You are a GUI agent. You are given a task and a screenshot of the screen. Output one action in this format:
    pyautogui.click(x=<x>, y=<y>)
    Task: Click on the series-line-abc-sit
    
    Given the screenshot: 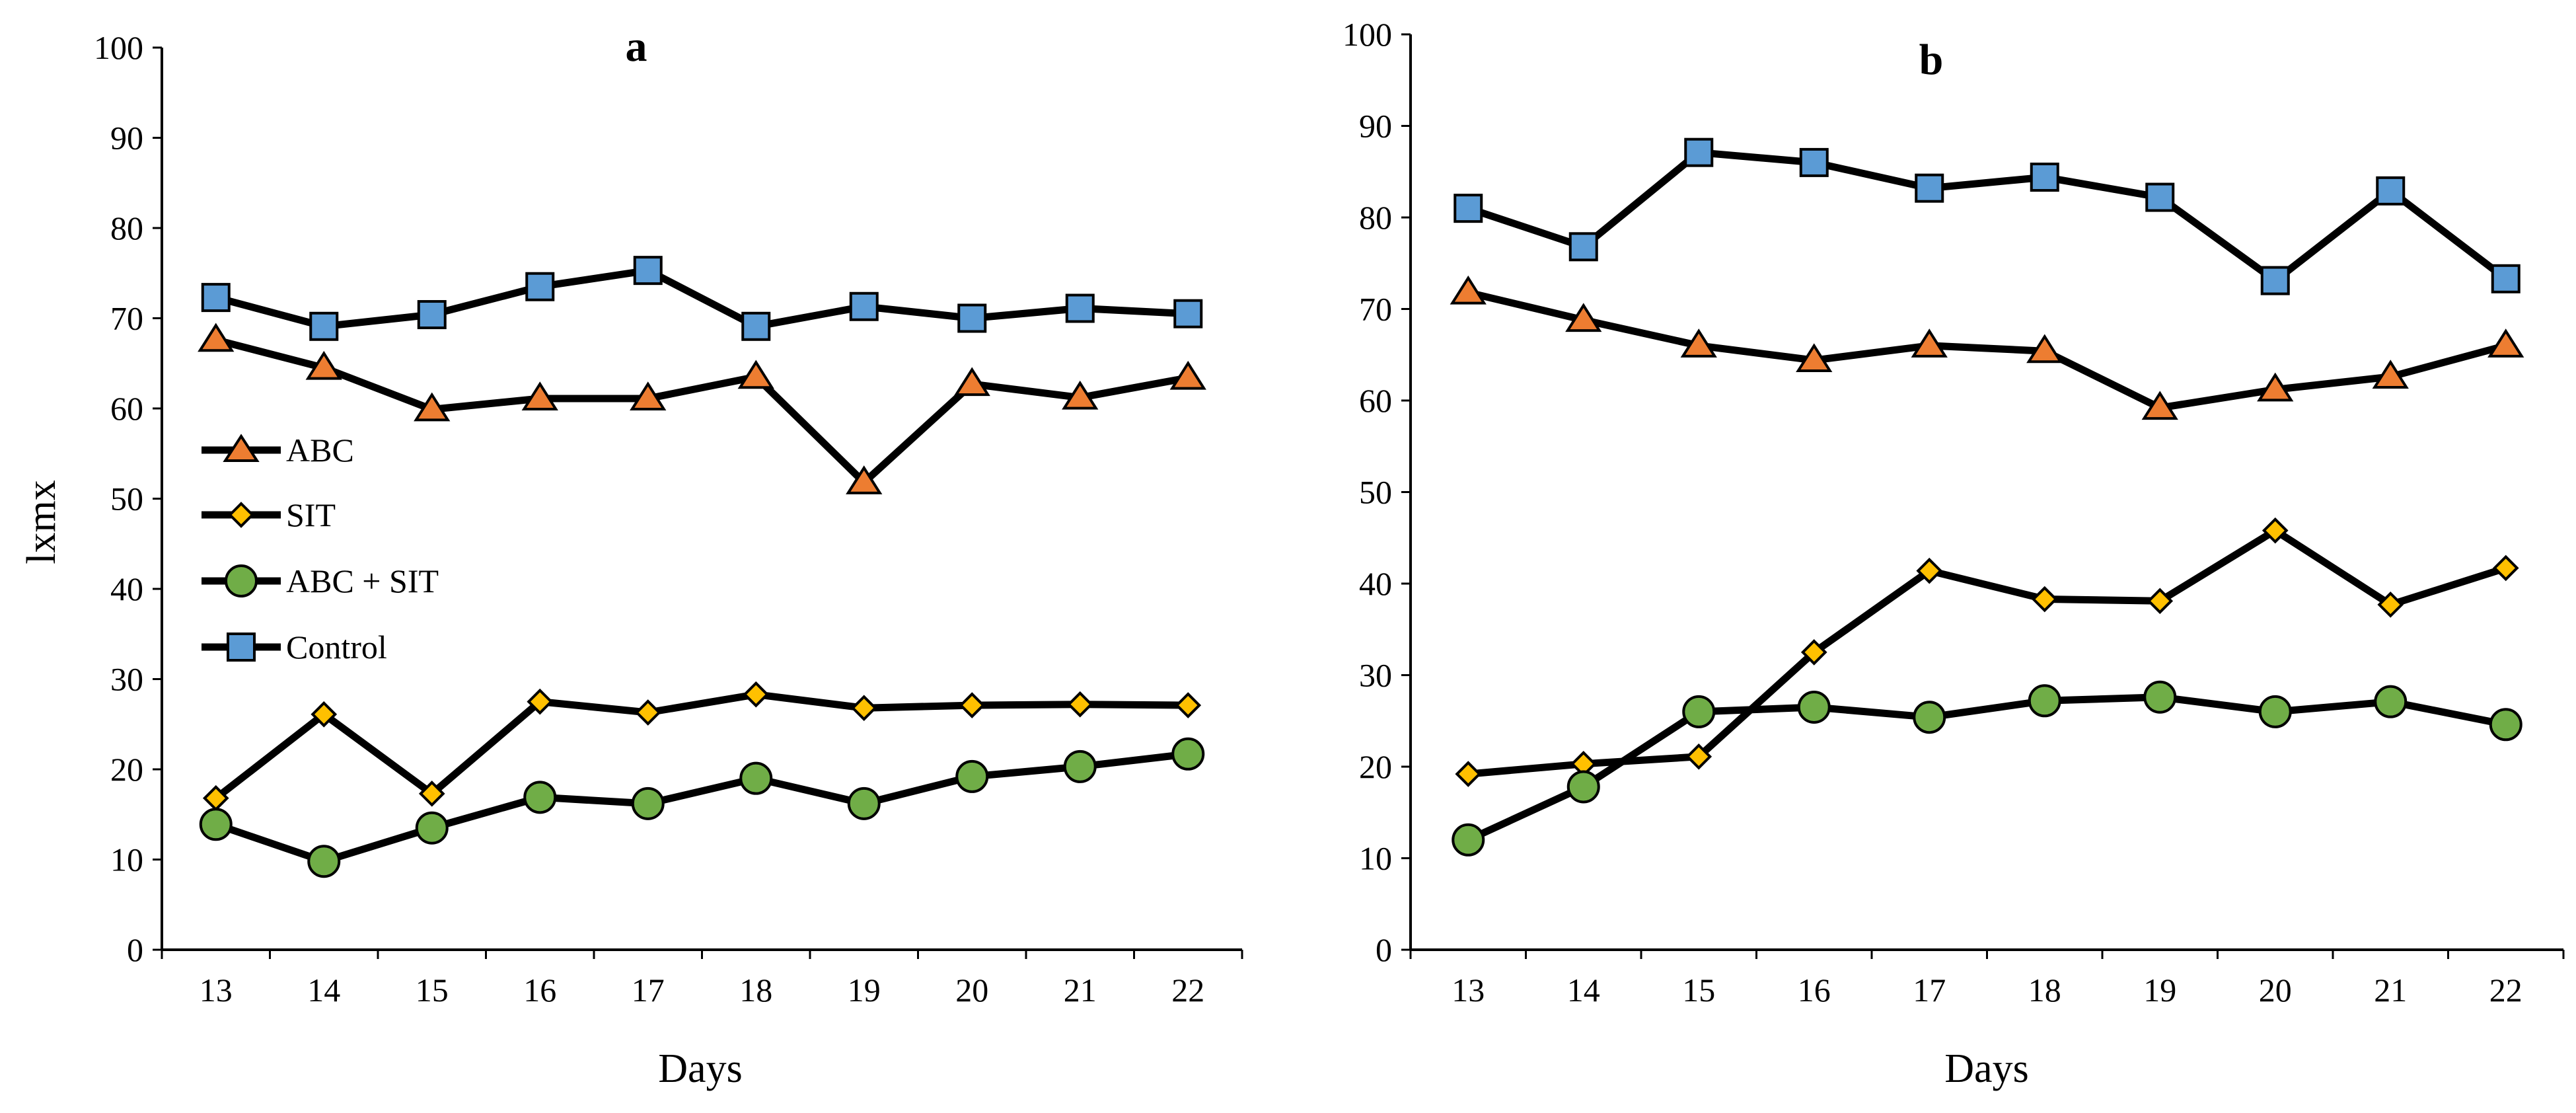 What is the action you would take?
    pyautogui.click(x=1987, y=768)
    